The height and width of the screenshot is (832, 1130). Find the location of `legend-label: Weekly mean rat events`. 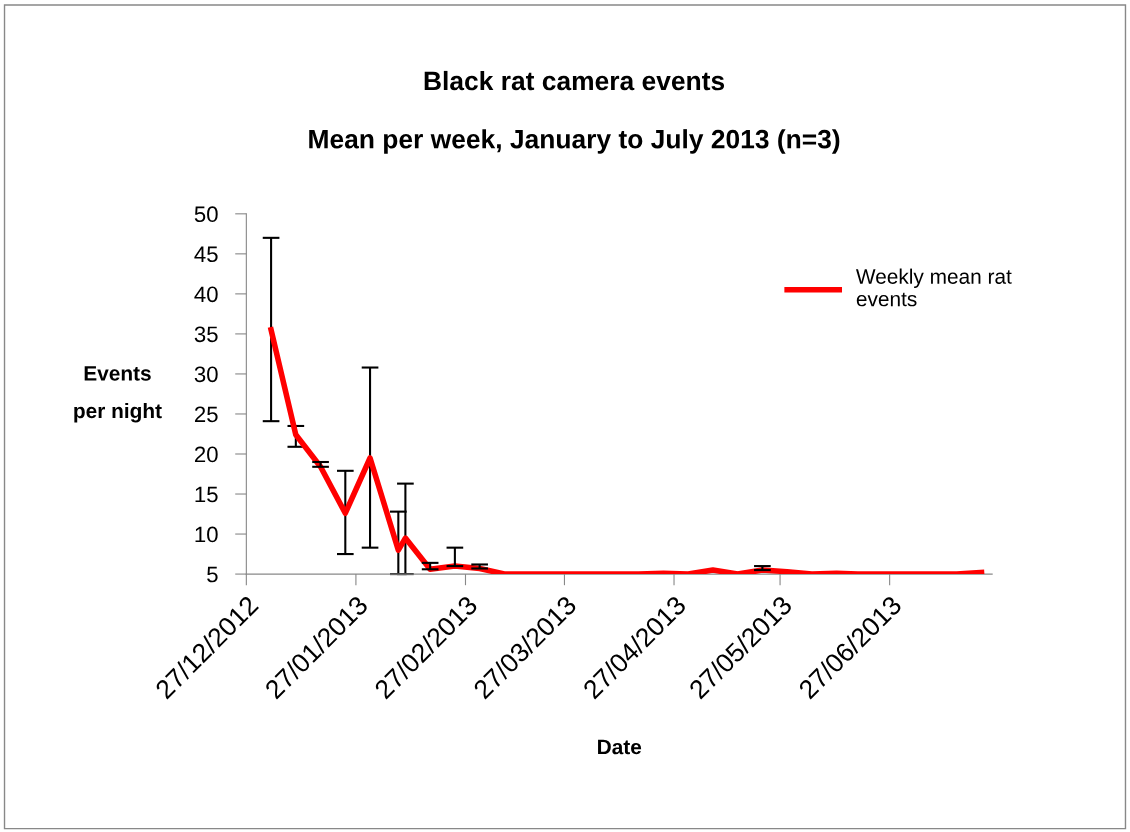

legend-label: Weekly mean rat events is located at coordinates (933, 287).